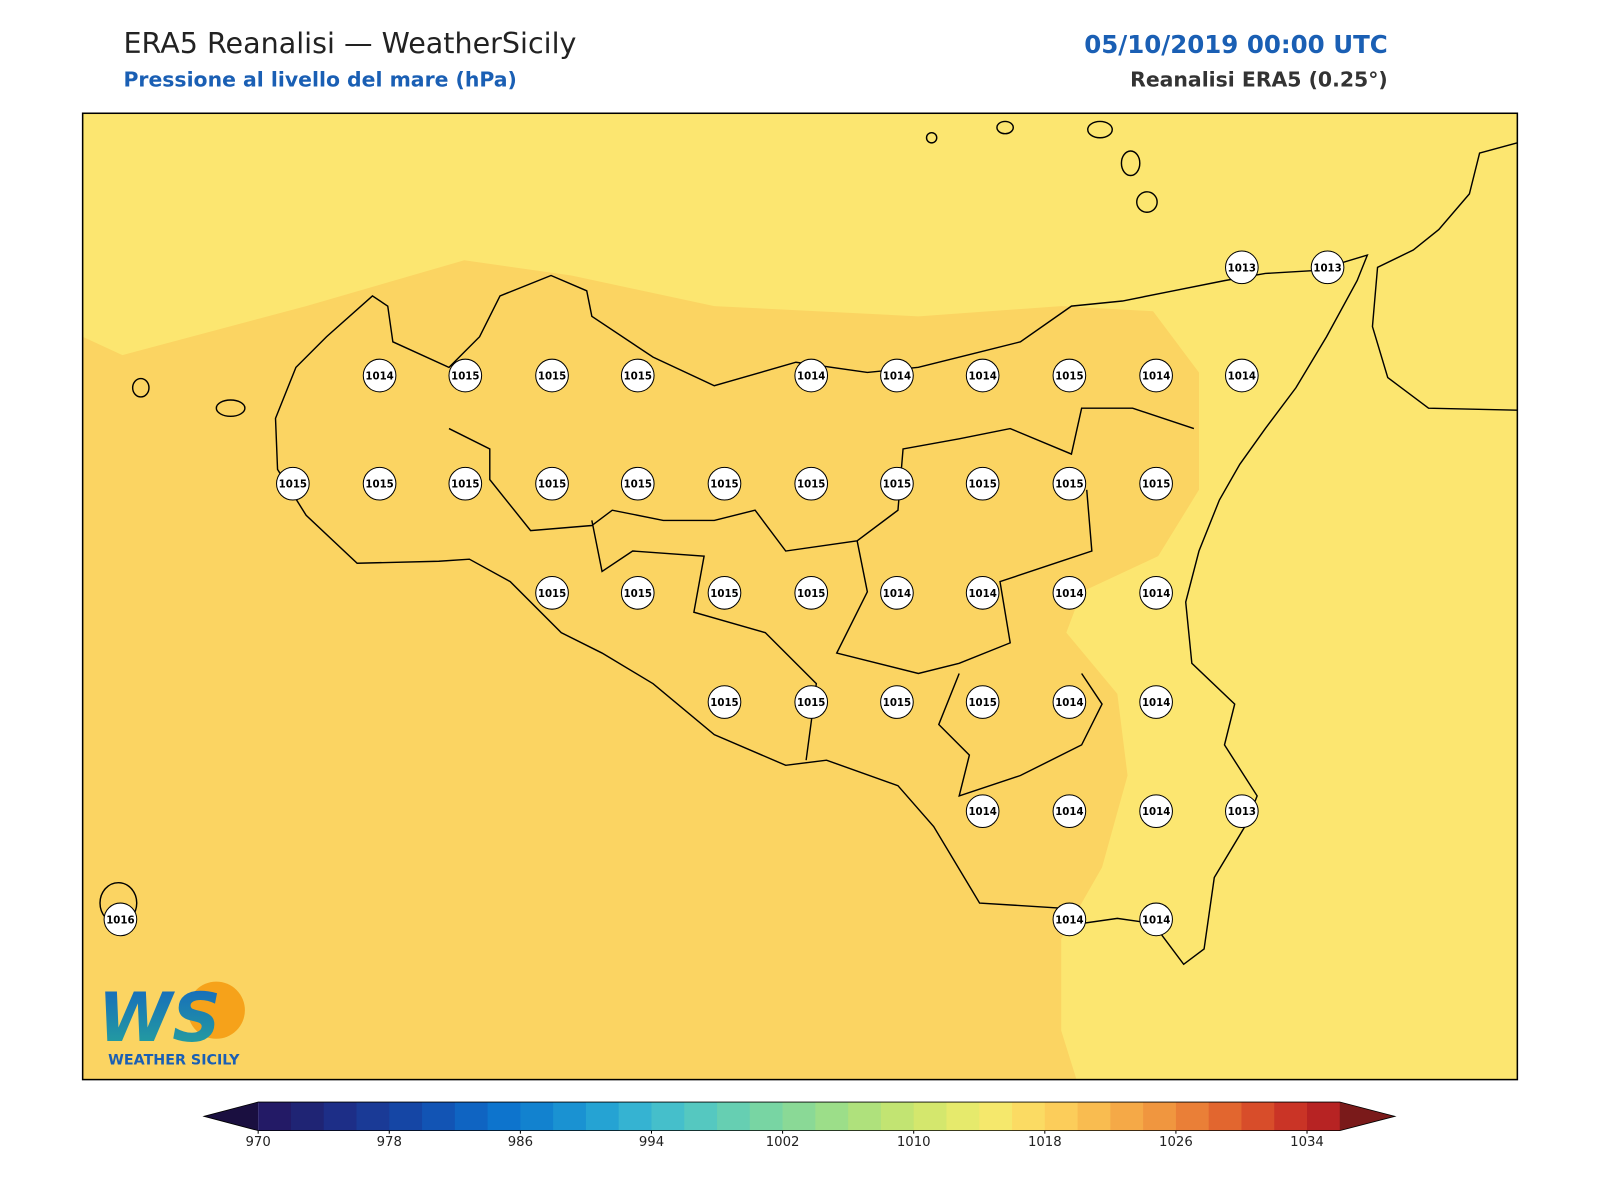 The height and width of the screenshot is (1200, 1600). What do you see at coordinates (1367, 1116) in the screenshot?
I see `colorbar-over` at bounding box center [1367, 1116].